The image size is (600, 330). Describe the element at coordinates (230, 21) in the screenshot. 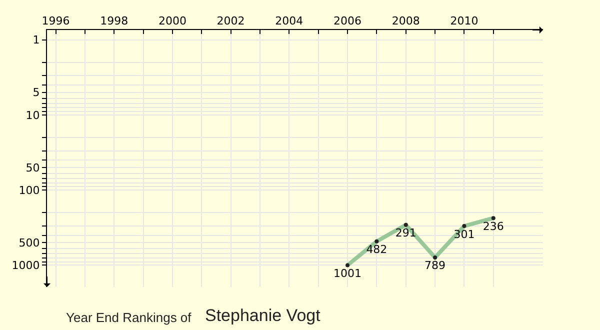

I see `x-tick-label: 2002` at that location.